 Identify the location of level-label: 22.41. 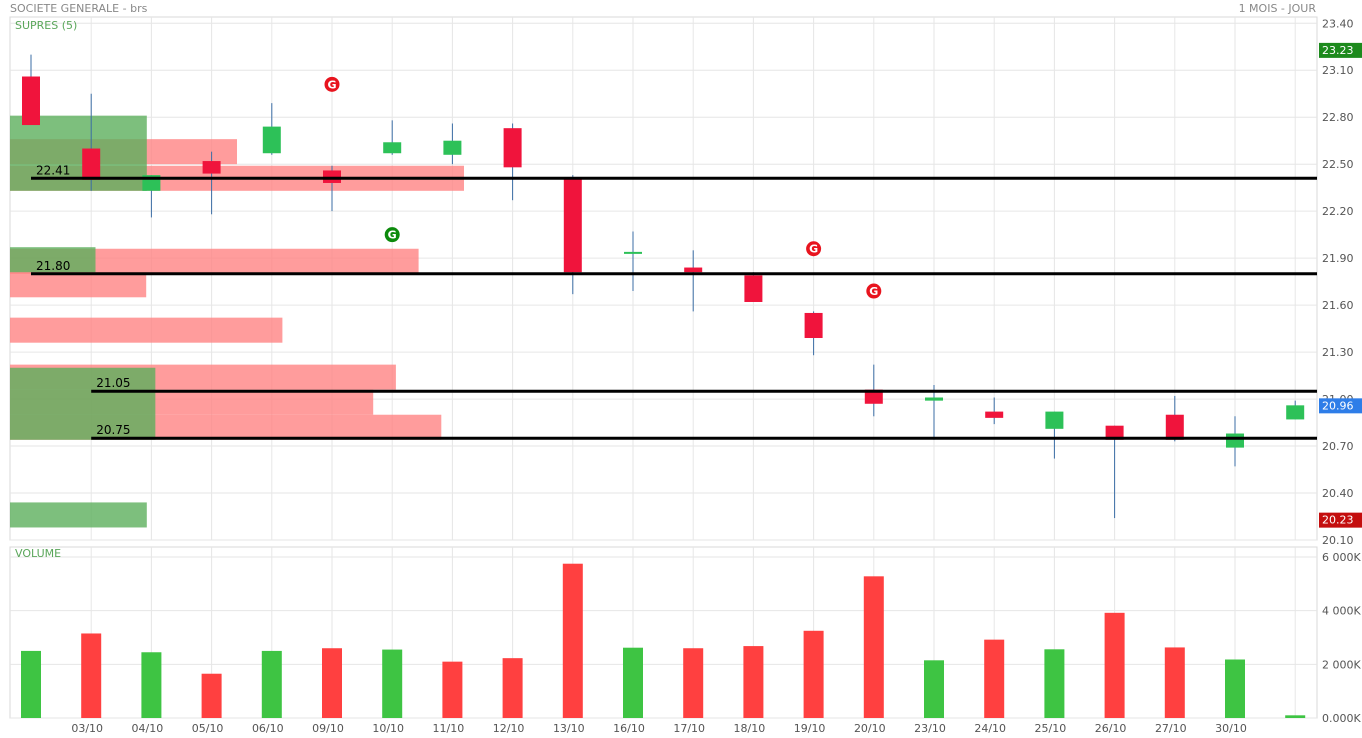
(53, 170).